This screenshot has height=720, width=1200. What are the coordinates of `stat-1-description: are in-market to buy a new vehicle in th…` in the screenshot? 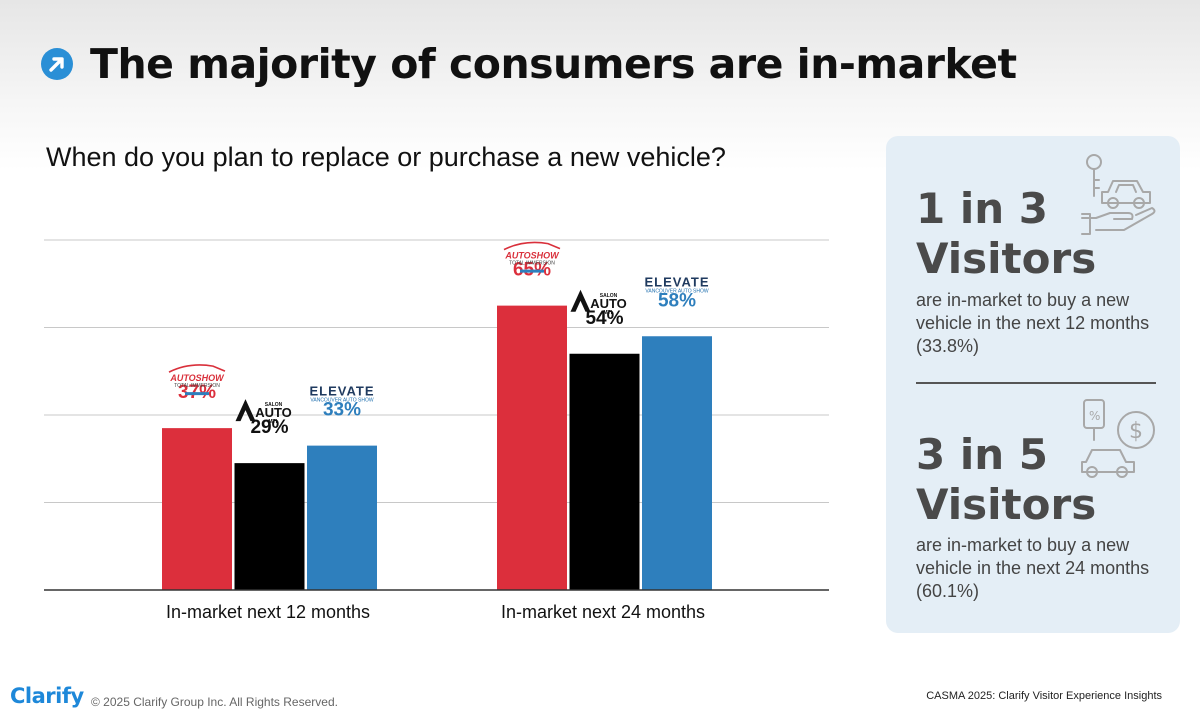 It's located at (1033, 323).